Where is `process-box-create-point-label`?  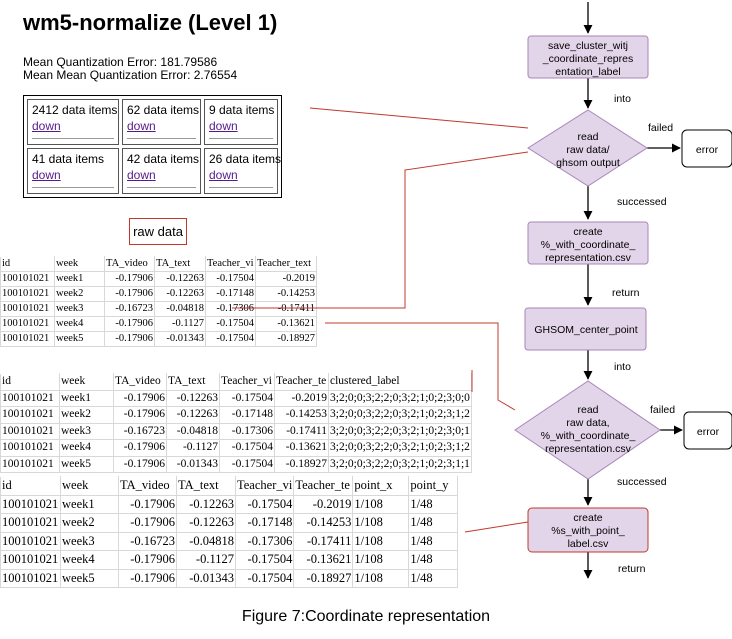 process-box-create-point-label is located at coordinates (588, 530).